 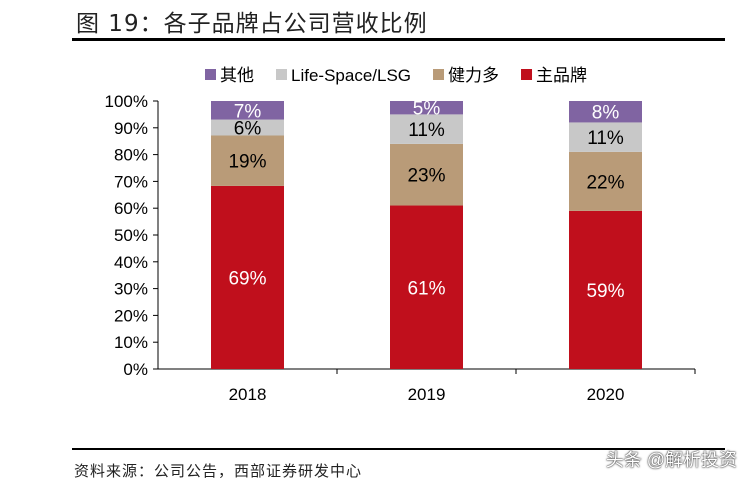 I want to click on y-tick-label: 90%, so click(x=131, y=128).